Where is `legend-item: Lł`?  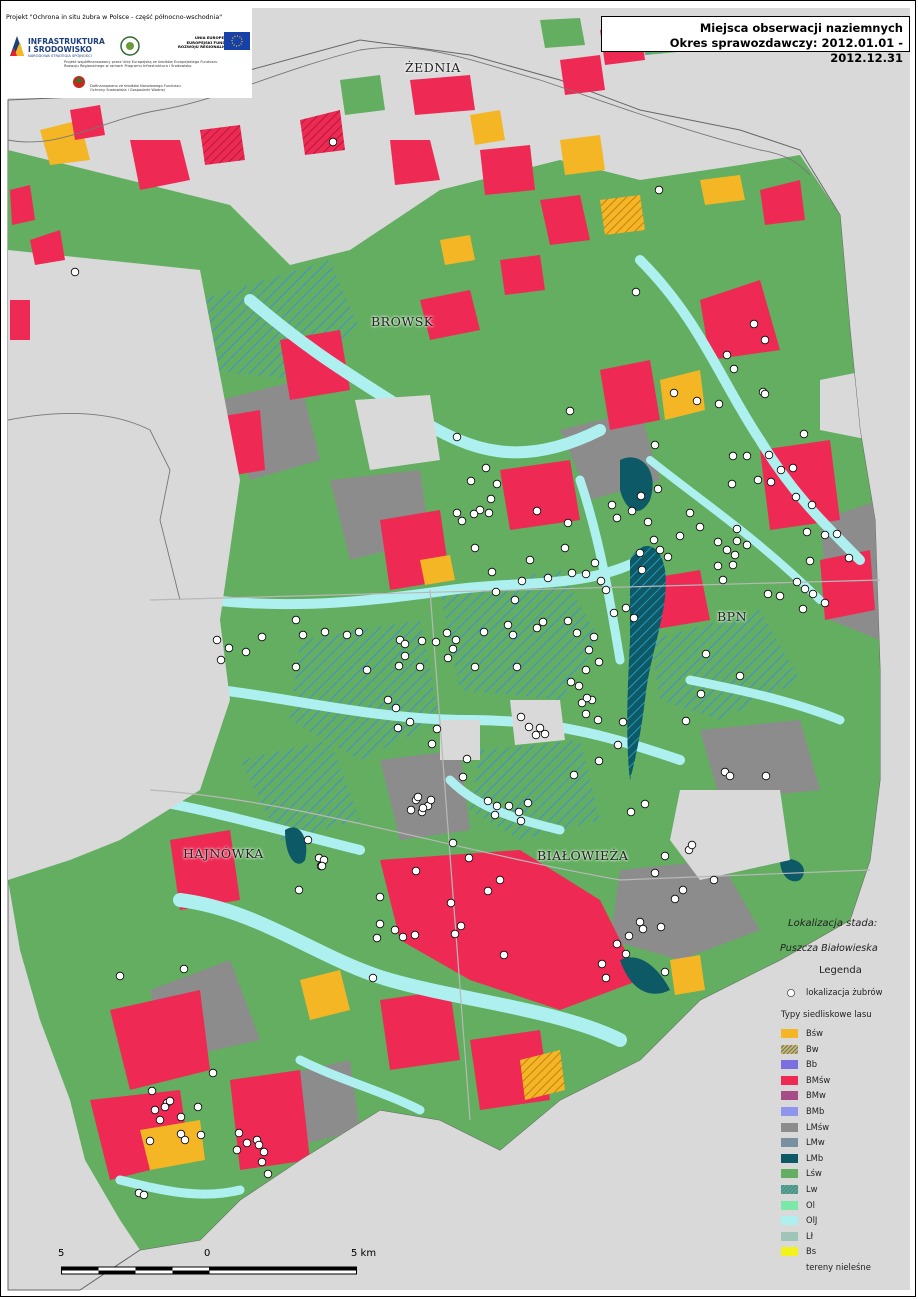 legend-item: Lł is located at coordinates (846, 1236).